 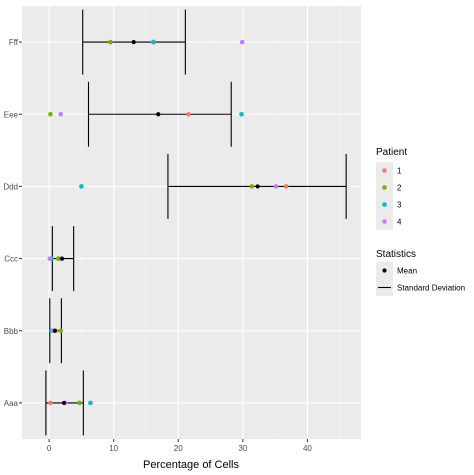 What do you see at coordinates (286, 186) in the screenshot?
I see `point-patient-1-ddd` at bounding box center [286, 186].